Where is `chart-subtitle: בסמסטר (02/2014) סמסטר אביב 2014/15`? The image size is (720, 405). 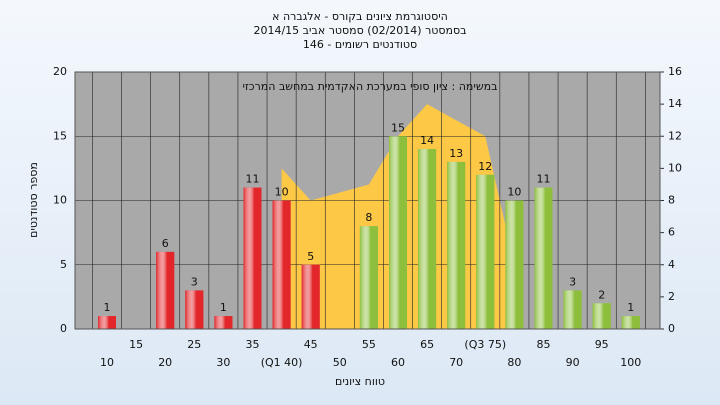
chart-subtitle: בסמסטר (02/2014) סמסטר אביב 2014/15 is located at coordinates (359, 30).